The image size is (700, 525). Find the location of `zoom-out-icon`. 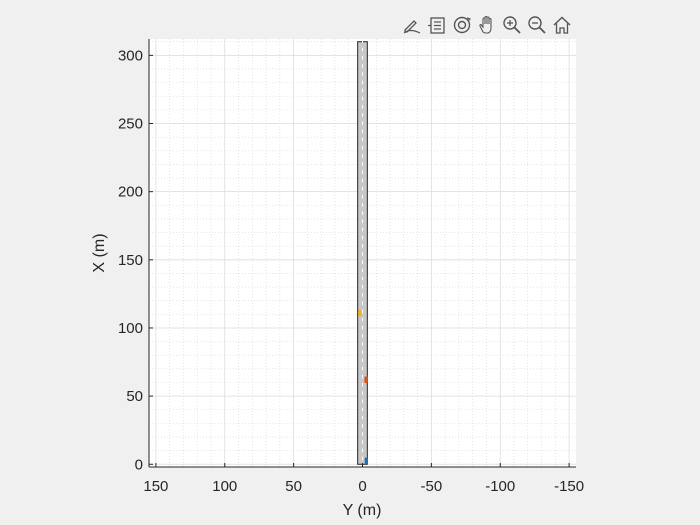

zoom-out-icon is located at coordinates (537, 25).